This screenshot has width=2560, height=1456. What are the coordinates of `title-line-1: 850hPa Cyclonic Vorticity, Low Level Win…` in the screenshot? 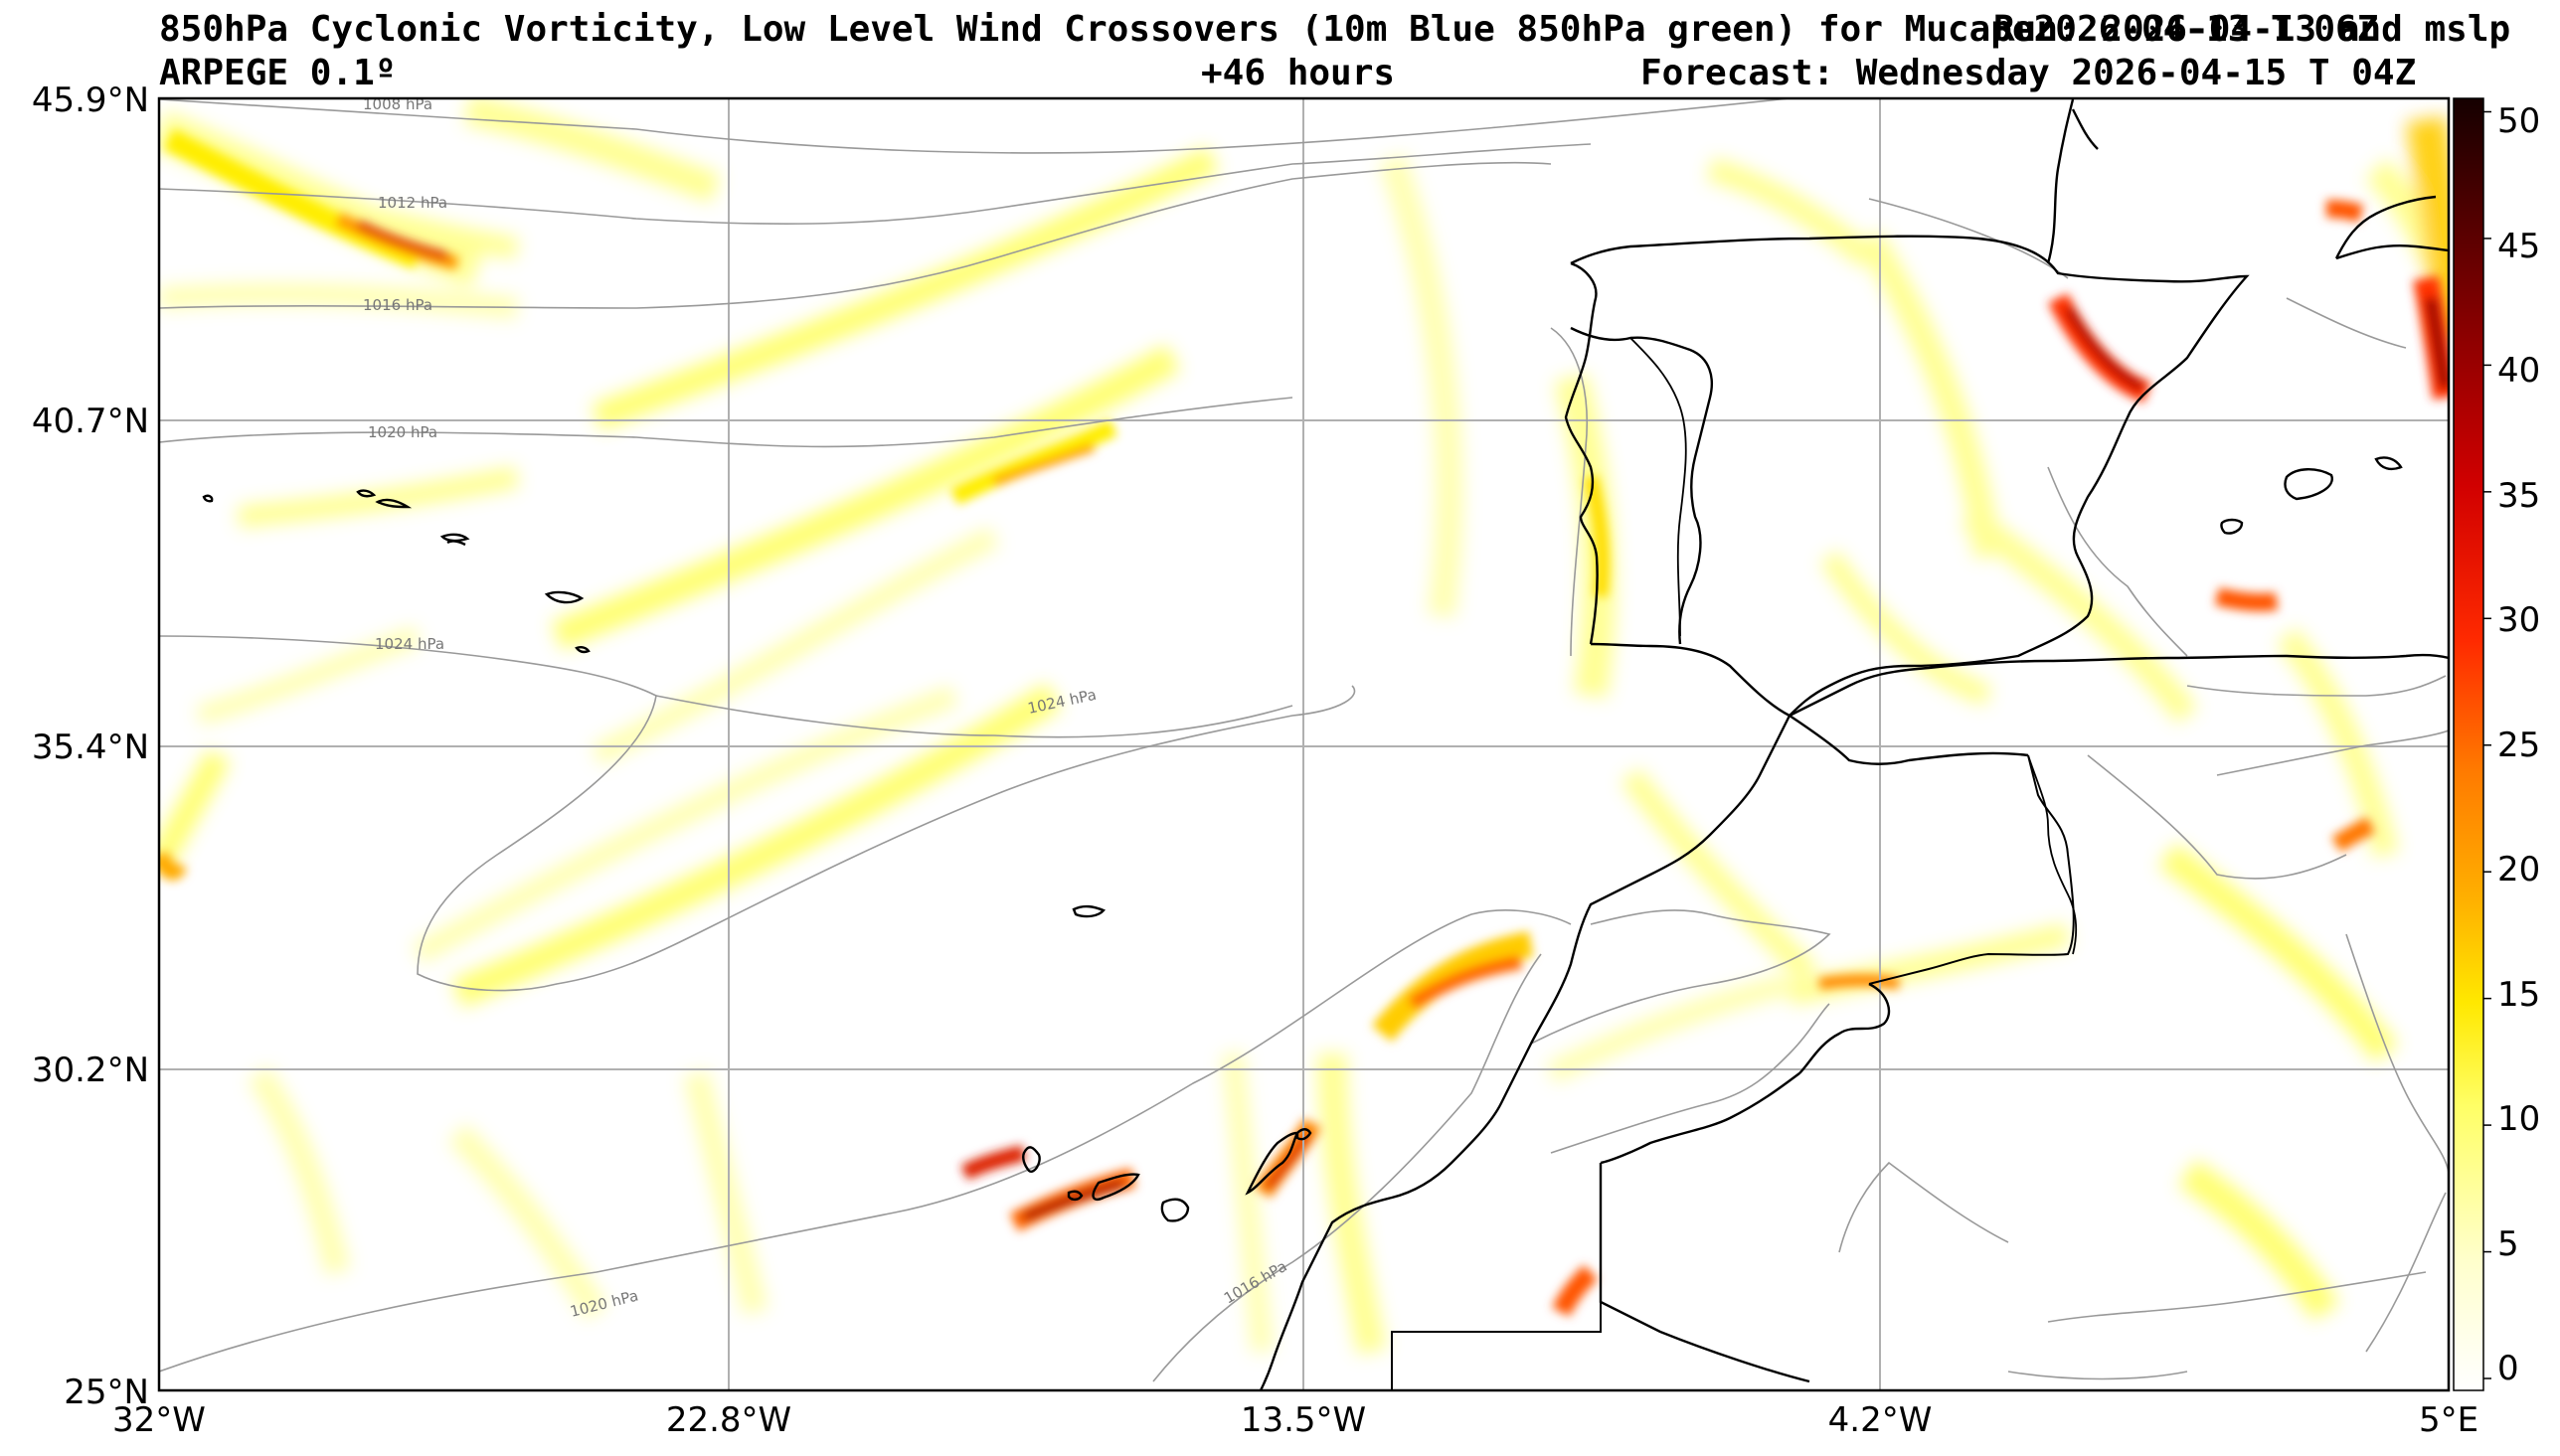 It's located at (1269, 29).